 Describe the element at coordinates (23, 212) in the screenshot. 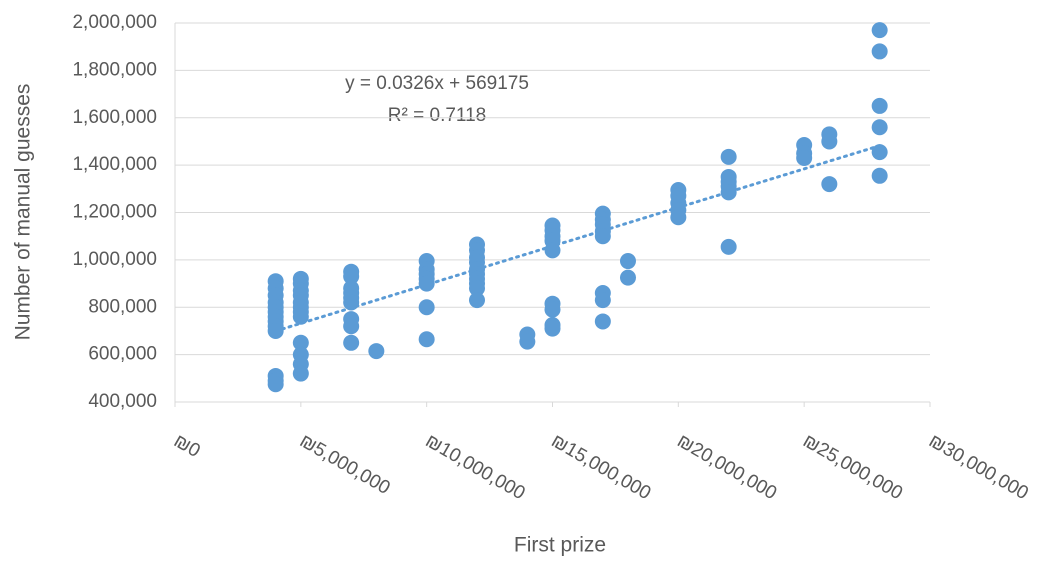

I see `y-axis-title: Number of manual guesses` at that location.